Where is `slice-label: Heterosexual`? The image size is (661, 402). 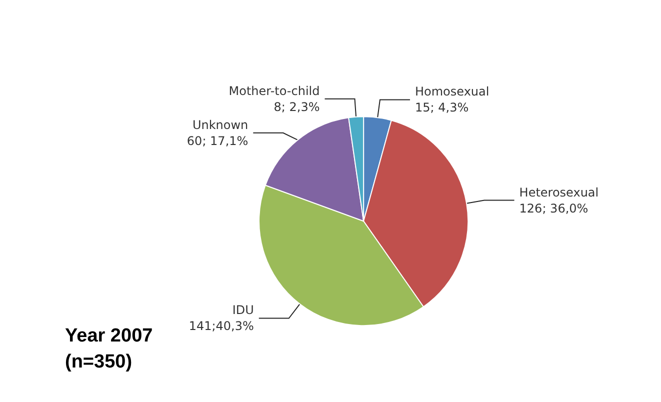 slice-label: Heterosexual is located at coordinates (559, 192).